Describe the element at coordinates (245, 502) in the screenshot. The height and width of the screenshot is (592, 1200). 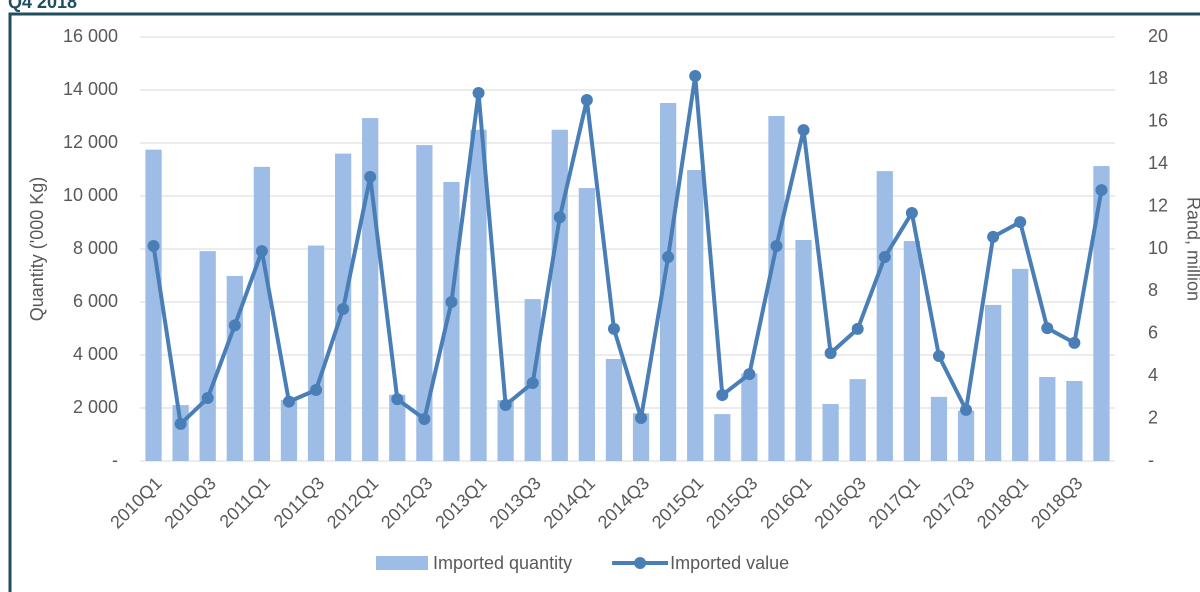
I see `x-tick-label: 2011Q1` at that location.